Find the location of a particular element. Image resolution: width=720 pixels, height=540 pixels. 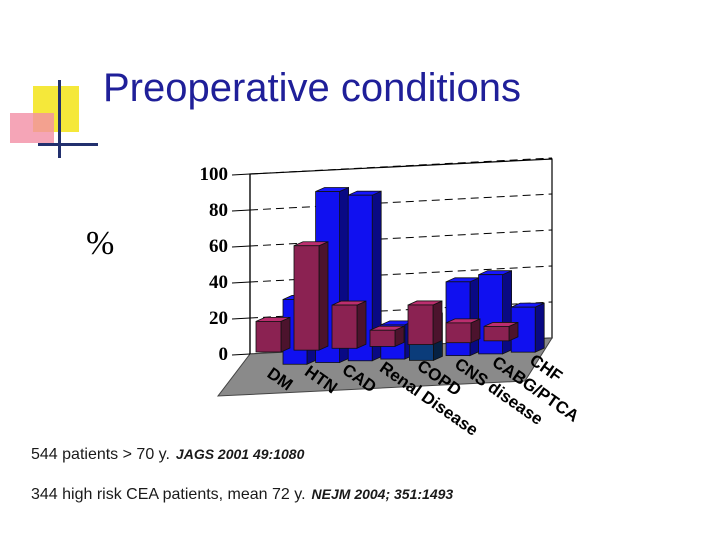

citation-1-text: 544 patients > 70 y. is located at coordinates (100, 454).